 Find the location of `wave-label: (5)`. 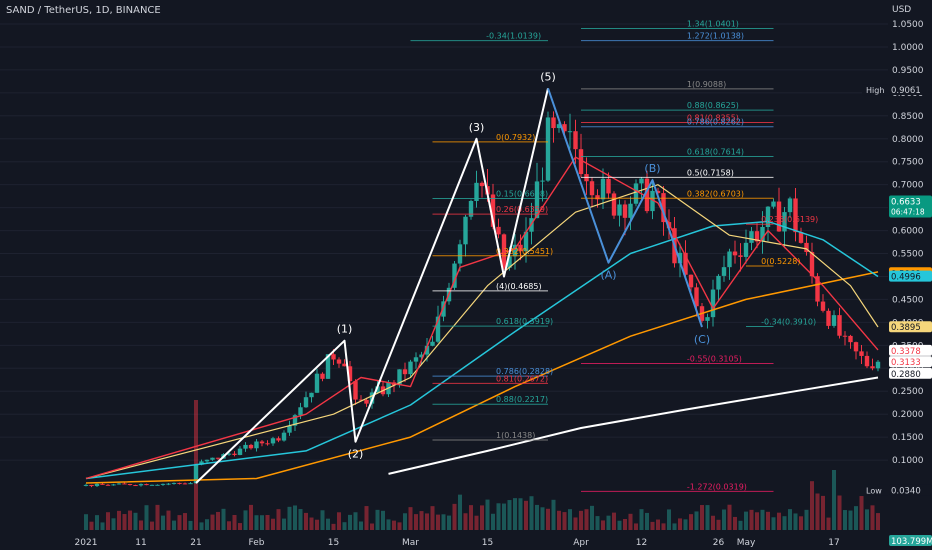

wave-label: (5) is located at coordinates (548, 76).